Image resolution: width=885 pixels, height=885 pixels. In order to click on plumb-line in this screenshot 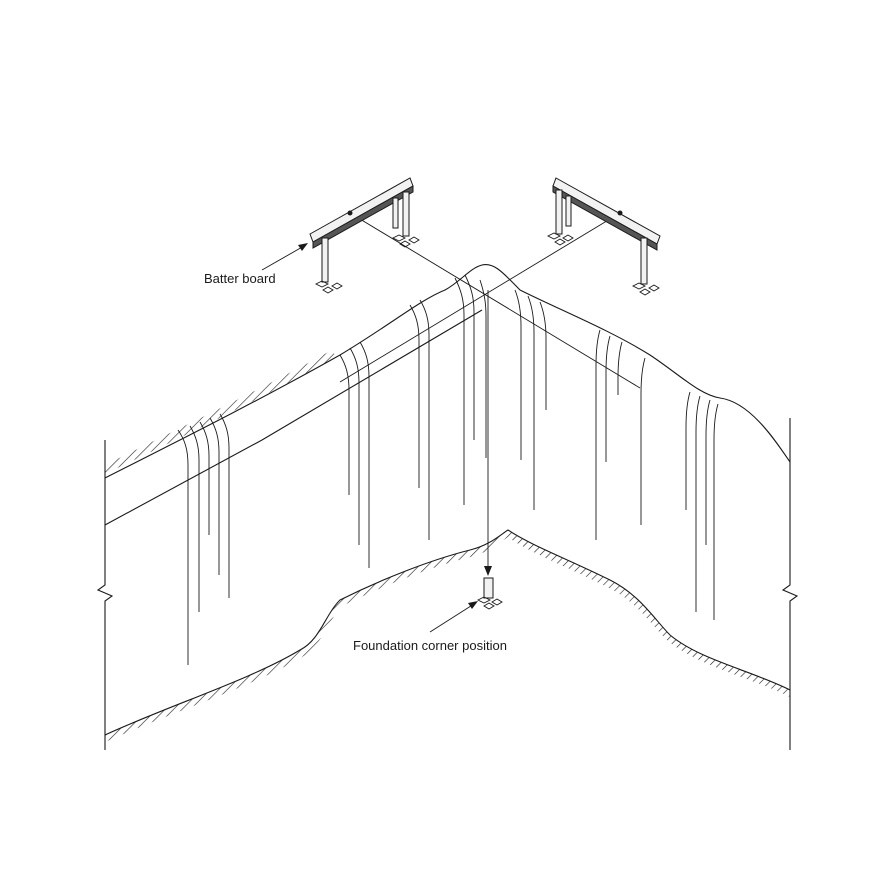, I will do `click(488, 433)`.